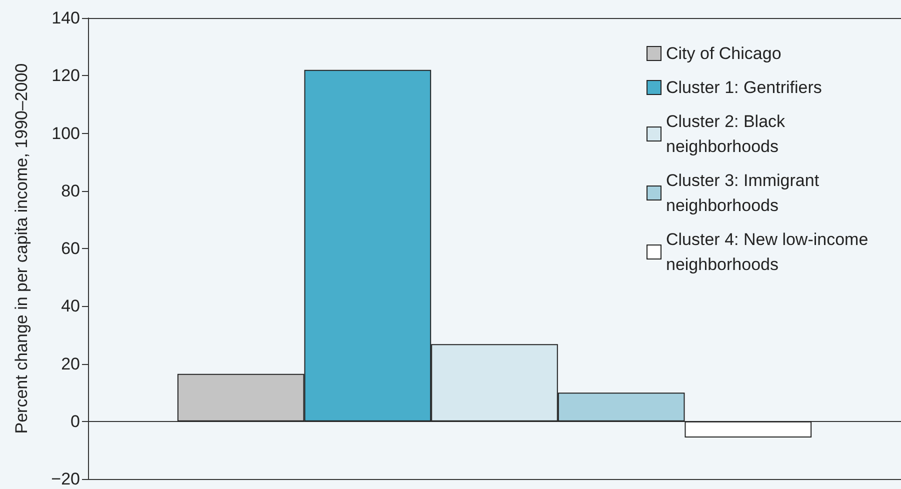  What do you see at coordinates (70, 190) in the screenshot?
I see `y-tick-label: 80` at bounding box center [70, 190].